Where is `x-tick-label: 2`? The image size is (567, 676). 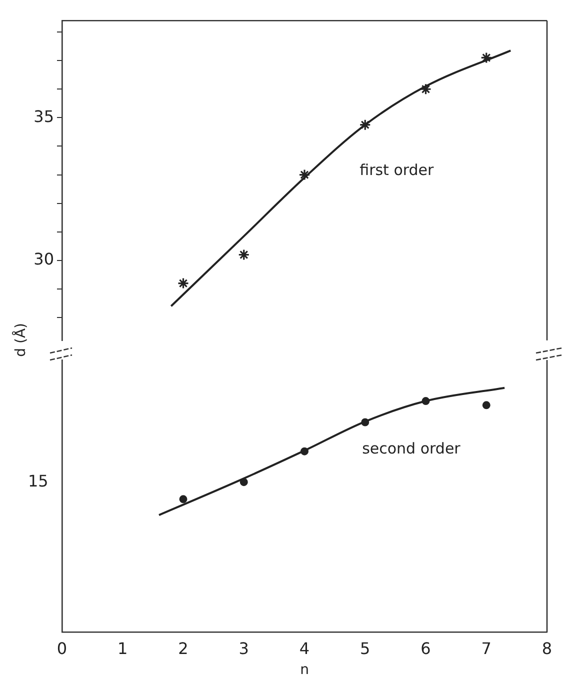
x-tick-label: 2 is located at coordinates (183, 648).